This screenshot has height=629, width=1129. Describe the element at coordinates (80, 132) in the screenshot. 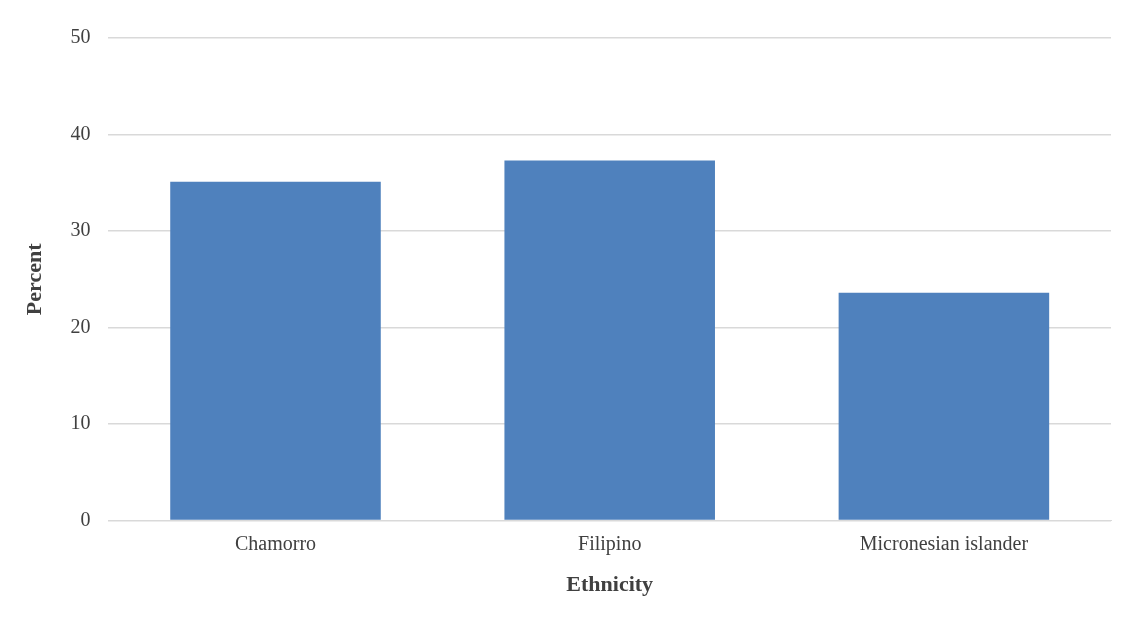

I see `y-tick-label: 40` at that location.